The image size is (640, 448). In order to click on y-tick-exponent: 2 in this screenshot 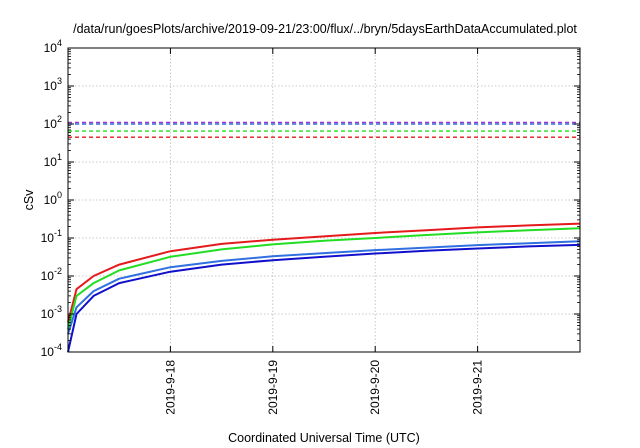, I will do `click(59, 119)`.